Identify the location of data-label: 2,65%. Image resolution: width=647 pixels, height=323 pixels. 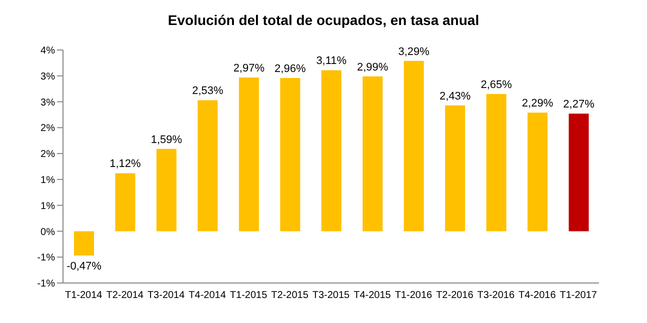
(496, 85).